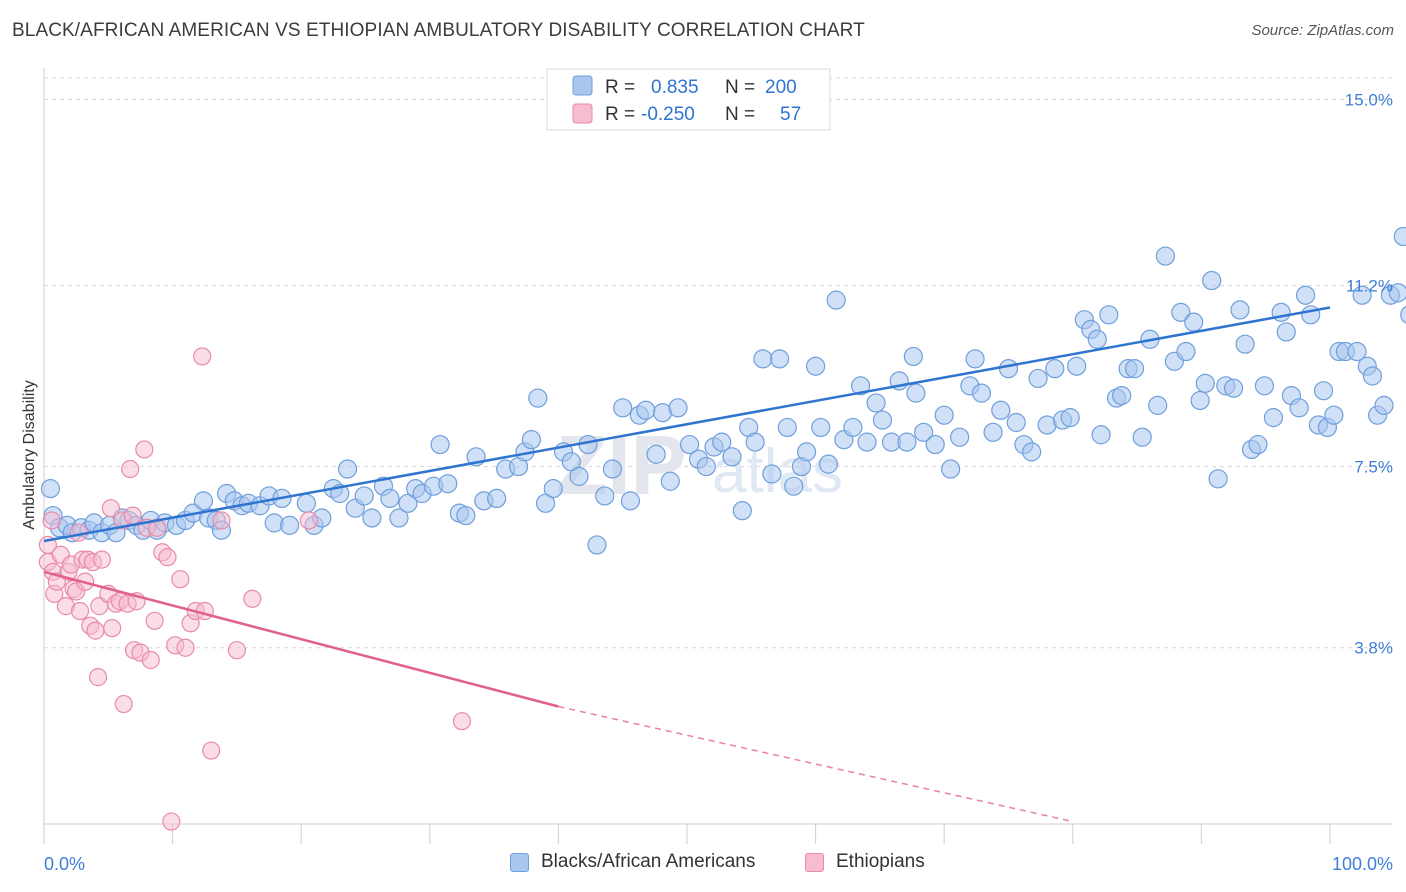 The height and width of the screenshot is (892, 1406). I want to click on legend-swatch-pink, so click(582, 113).